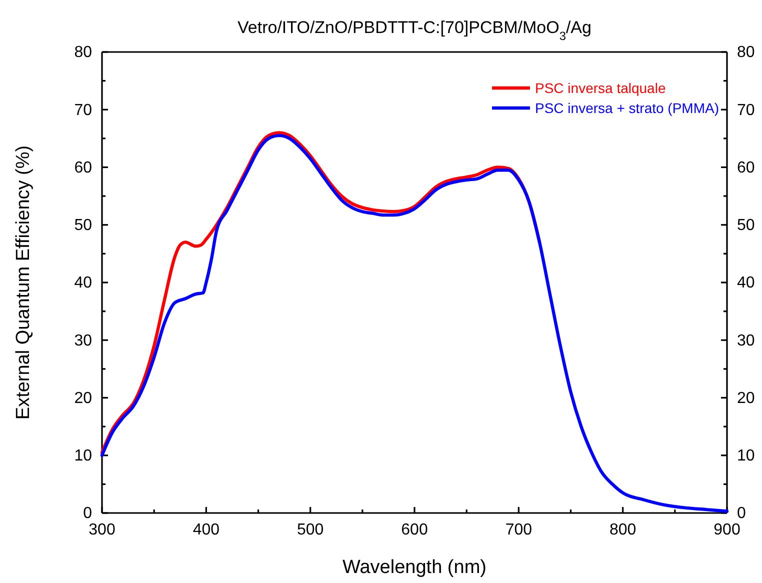 Image resolution: width=762 pixels, height=583 pixels. I want to click on y-axis-title: External Quantum Efficiency (%), so click(23, 282).